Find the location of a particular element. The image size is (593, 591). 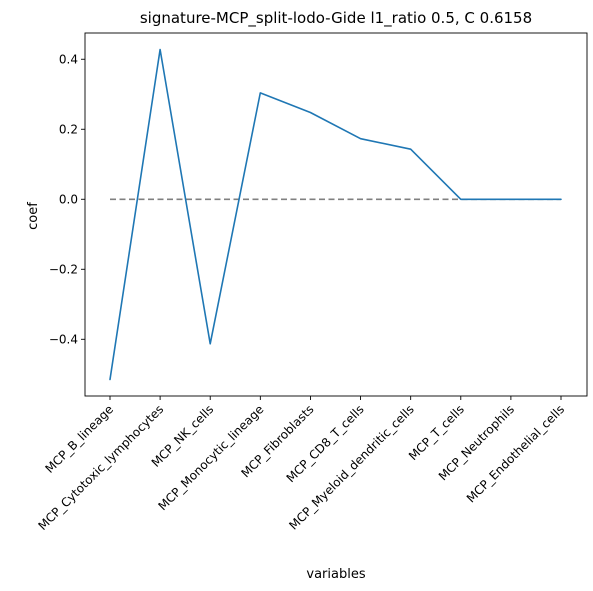

y-tick-label: 0.2 is located at coordinates (68, 129).